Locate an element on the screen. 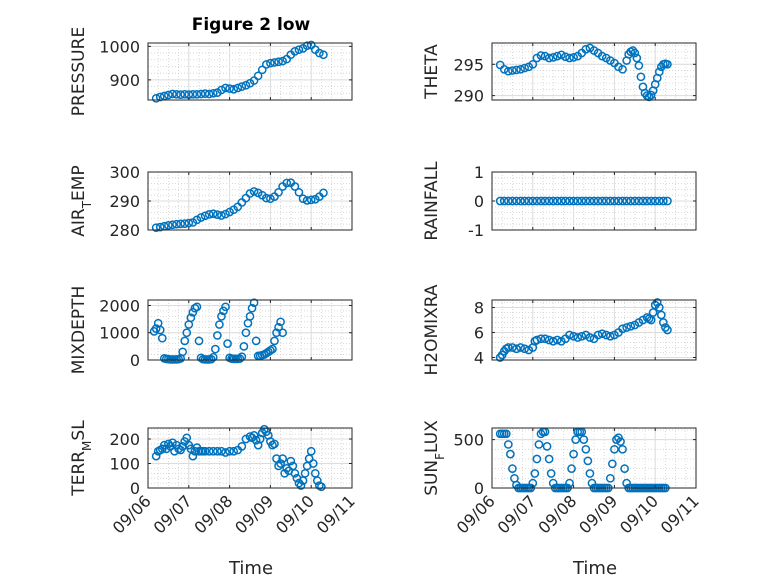 The height and width of the screenshot is (583, 778). y-tick-label: 1 is located at coordinates (479, 172).